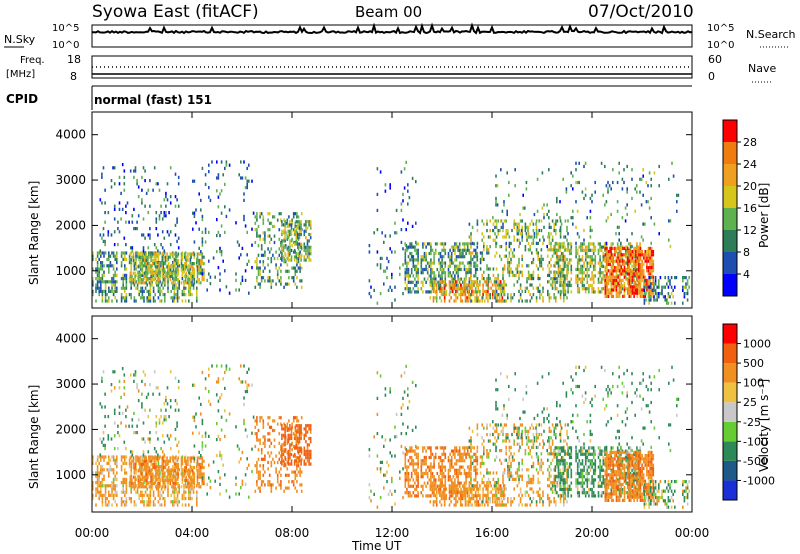 This screenshot has width=800, height=554. Describe the element at coordinates (22, 99) in the screenshot. I see `cpid-label: CPID` at that location.